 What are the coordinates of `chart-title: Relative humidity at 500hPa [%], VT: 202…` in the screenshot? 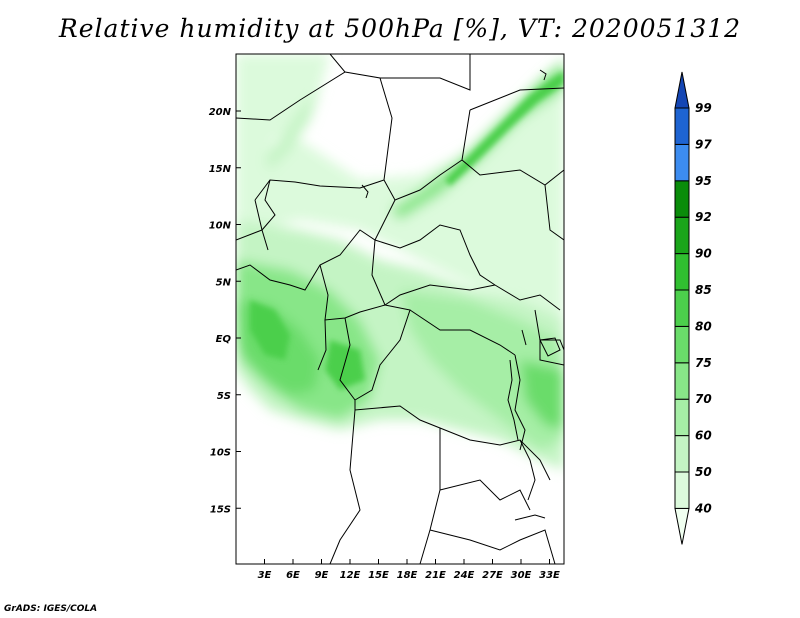 It's located at (400, 28).